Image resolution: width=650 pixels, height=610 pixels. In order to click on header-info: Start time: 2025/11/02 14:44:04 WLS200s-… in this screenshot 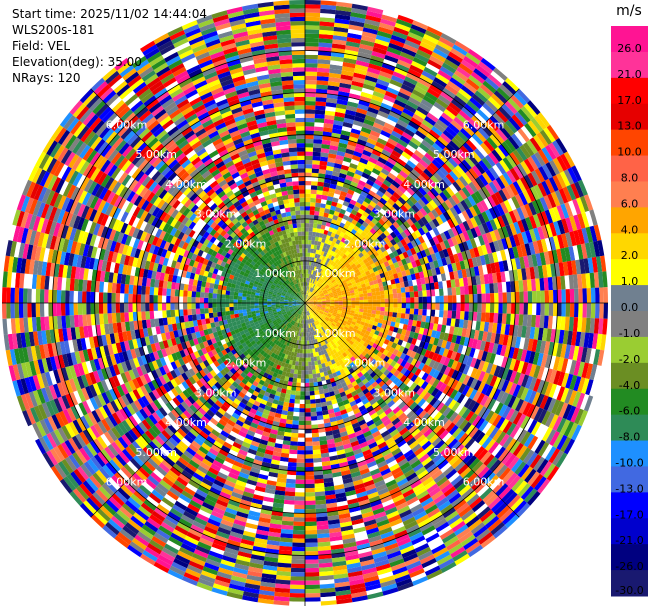, I will do `click(109, 46)`.